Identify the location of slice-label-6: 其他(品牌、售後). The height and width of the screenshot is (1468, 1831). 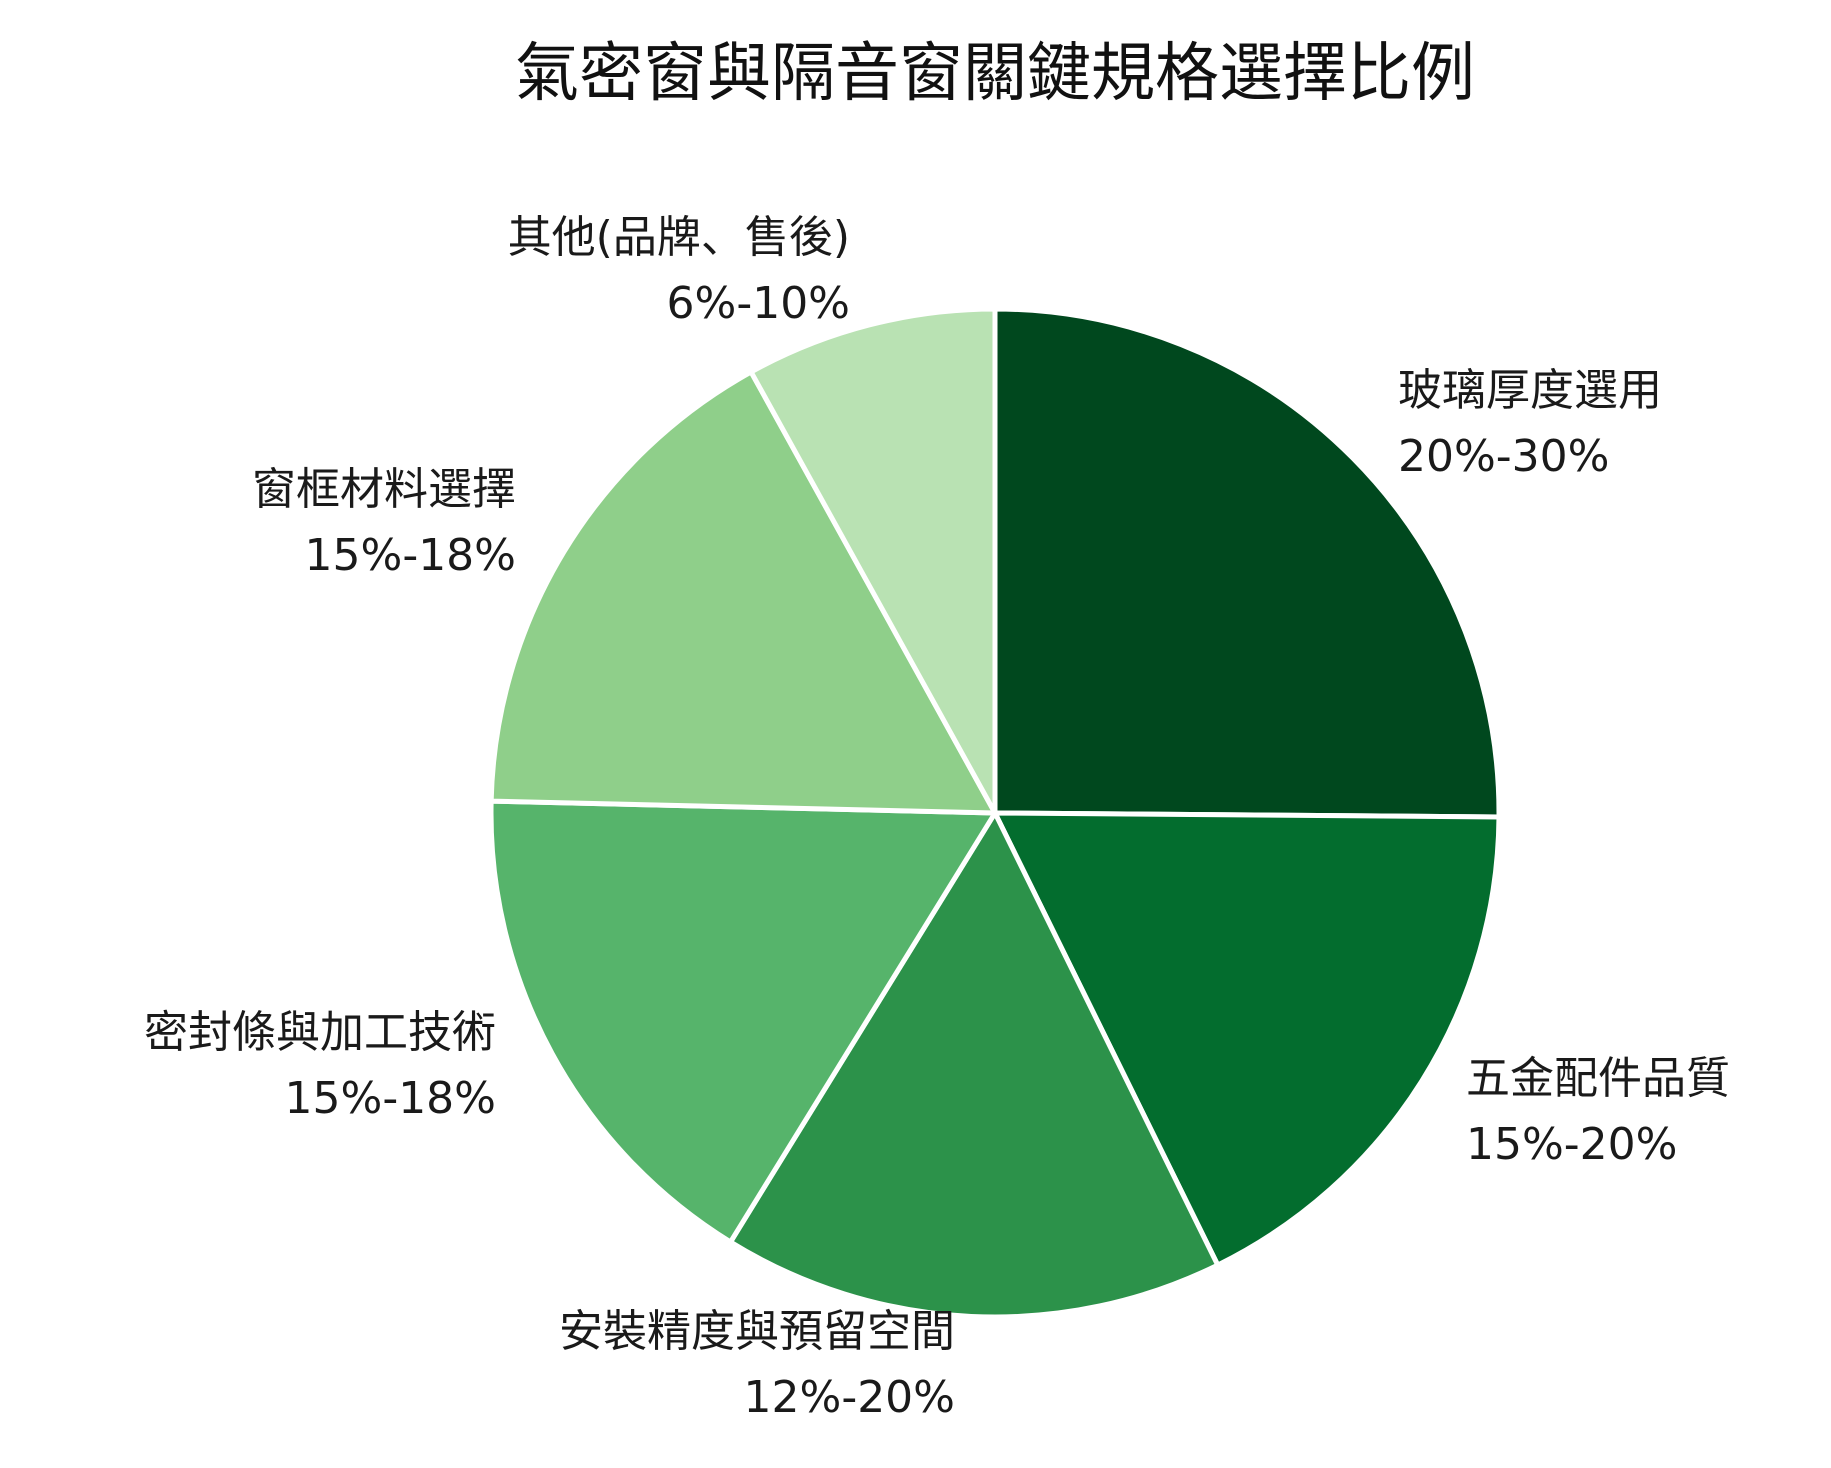
(679, 237).